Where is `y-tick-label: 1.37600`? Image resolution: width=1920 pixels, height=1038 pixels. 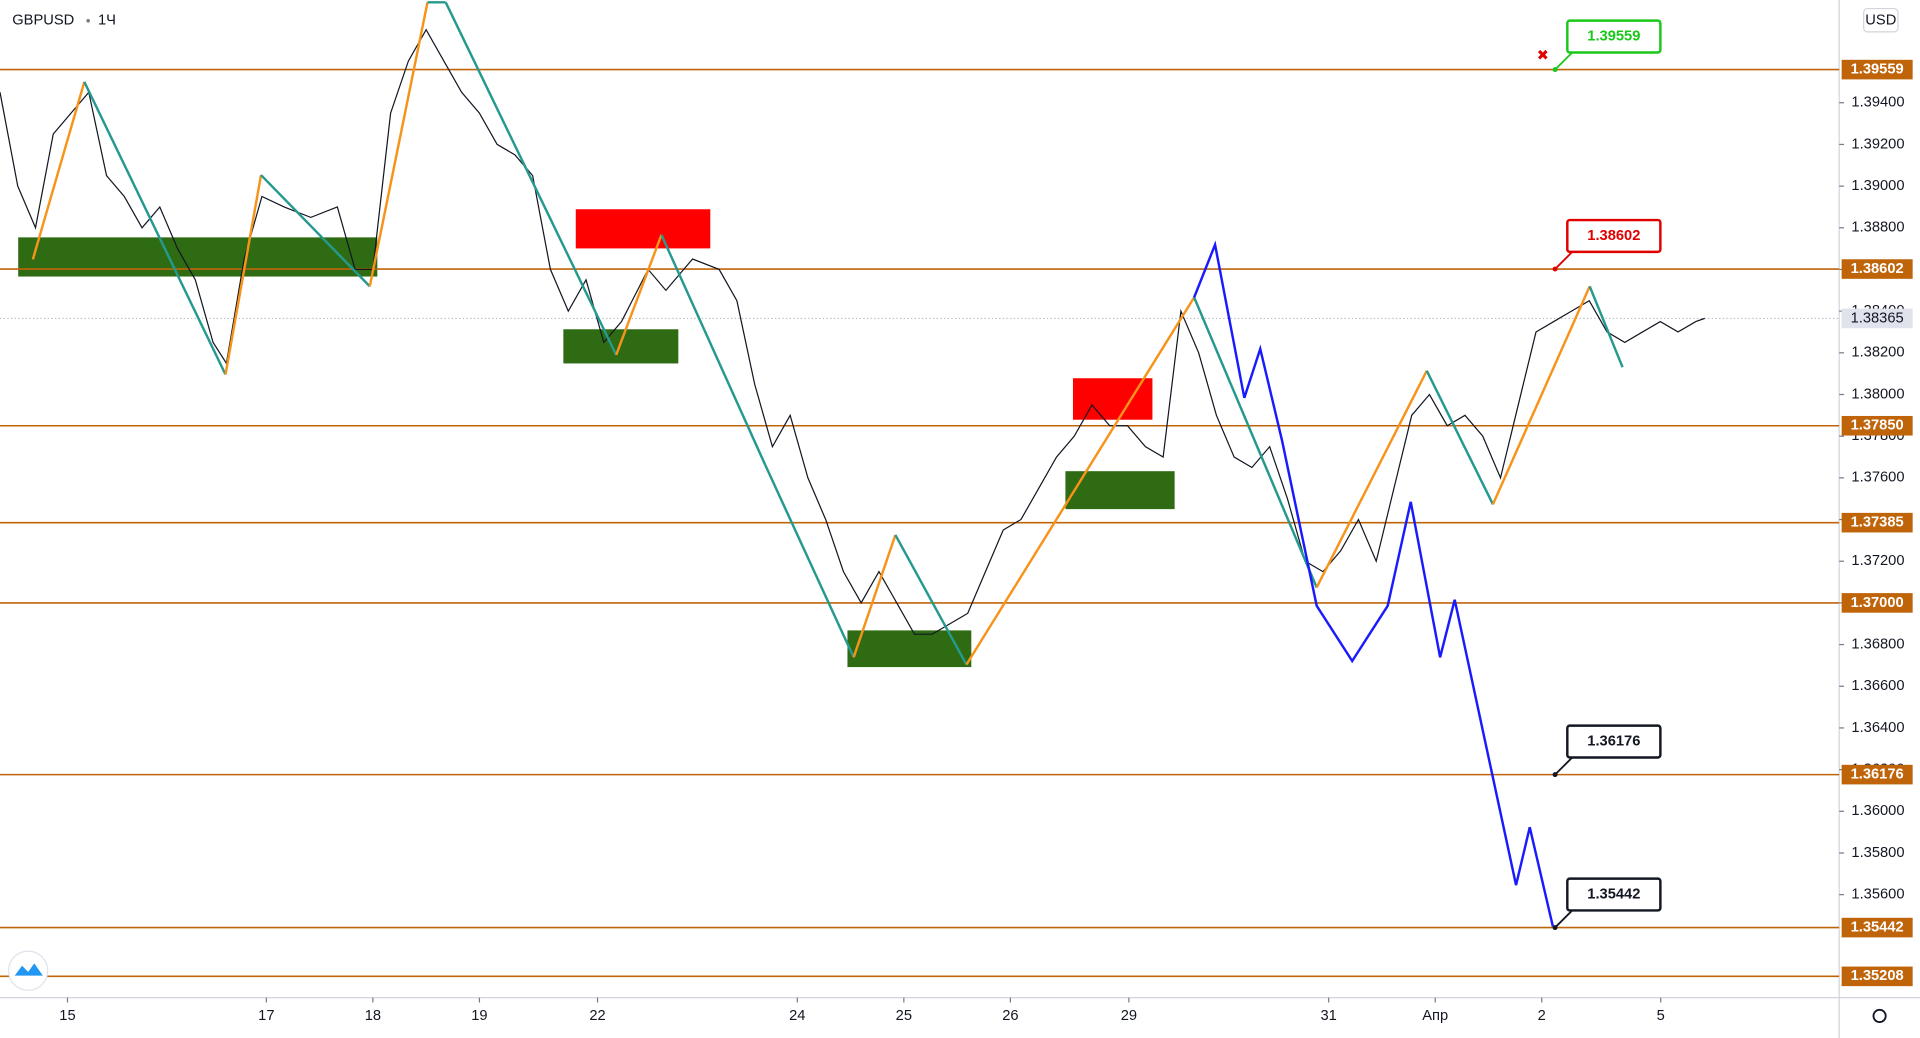
y-tick-label: 1.37600 is located at coordinates (1877, 478).